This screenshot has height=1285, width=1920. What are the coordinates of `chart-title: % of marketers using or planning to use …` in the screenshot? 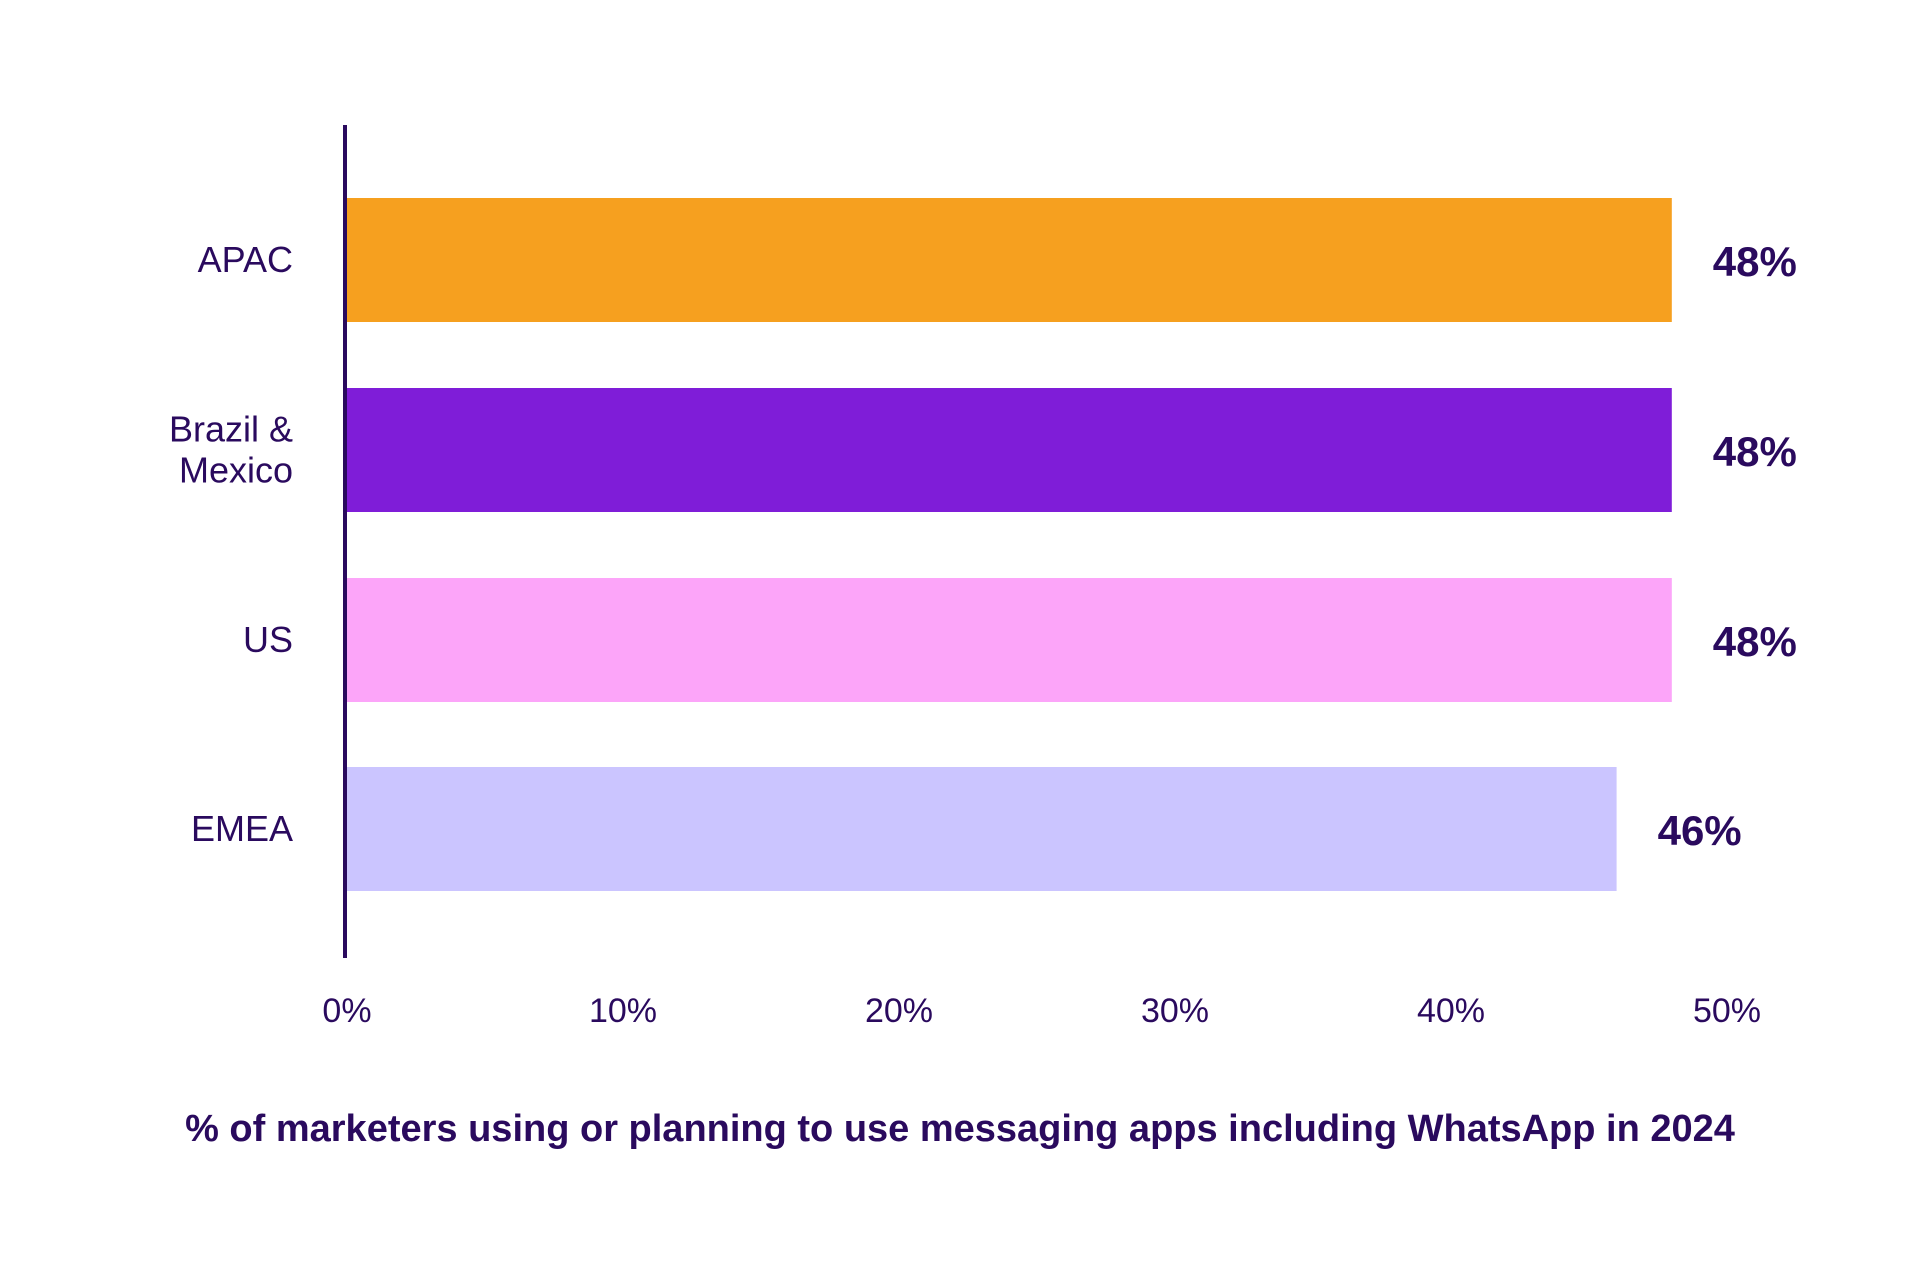 It's located at (960, 1129).